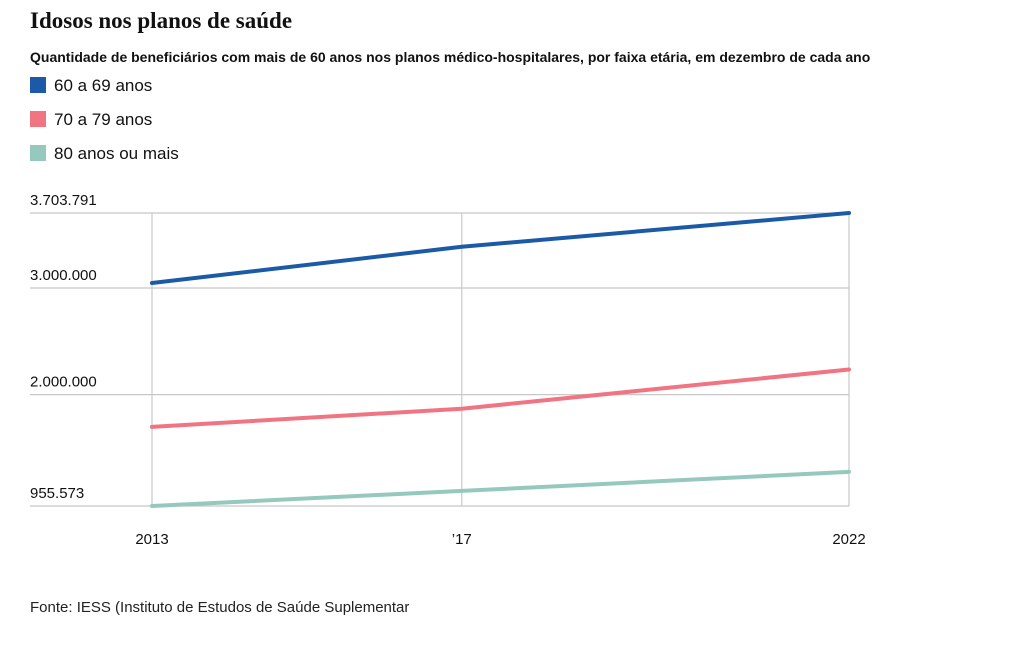 The width and height of the screenshot is (1022, 646). What do you see at coordinates (63, 382) in the screenshot?
I see `y-tick-label: 2.000.000` at bounding box center [63, 382].